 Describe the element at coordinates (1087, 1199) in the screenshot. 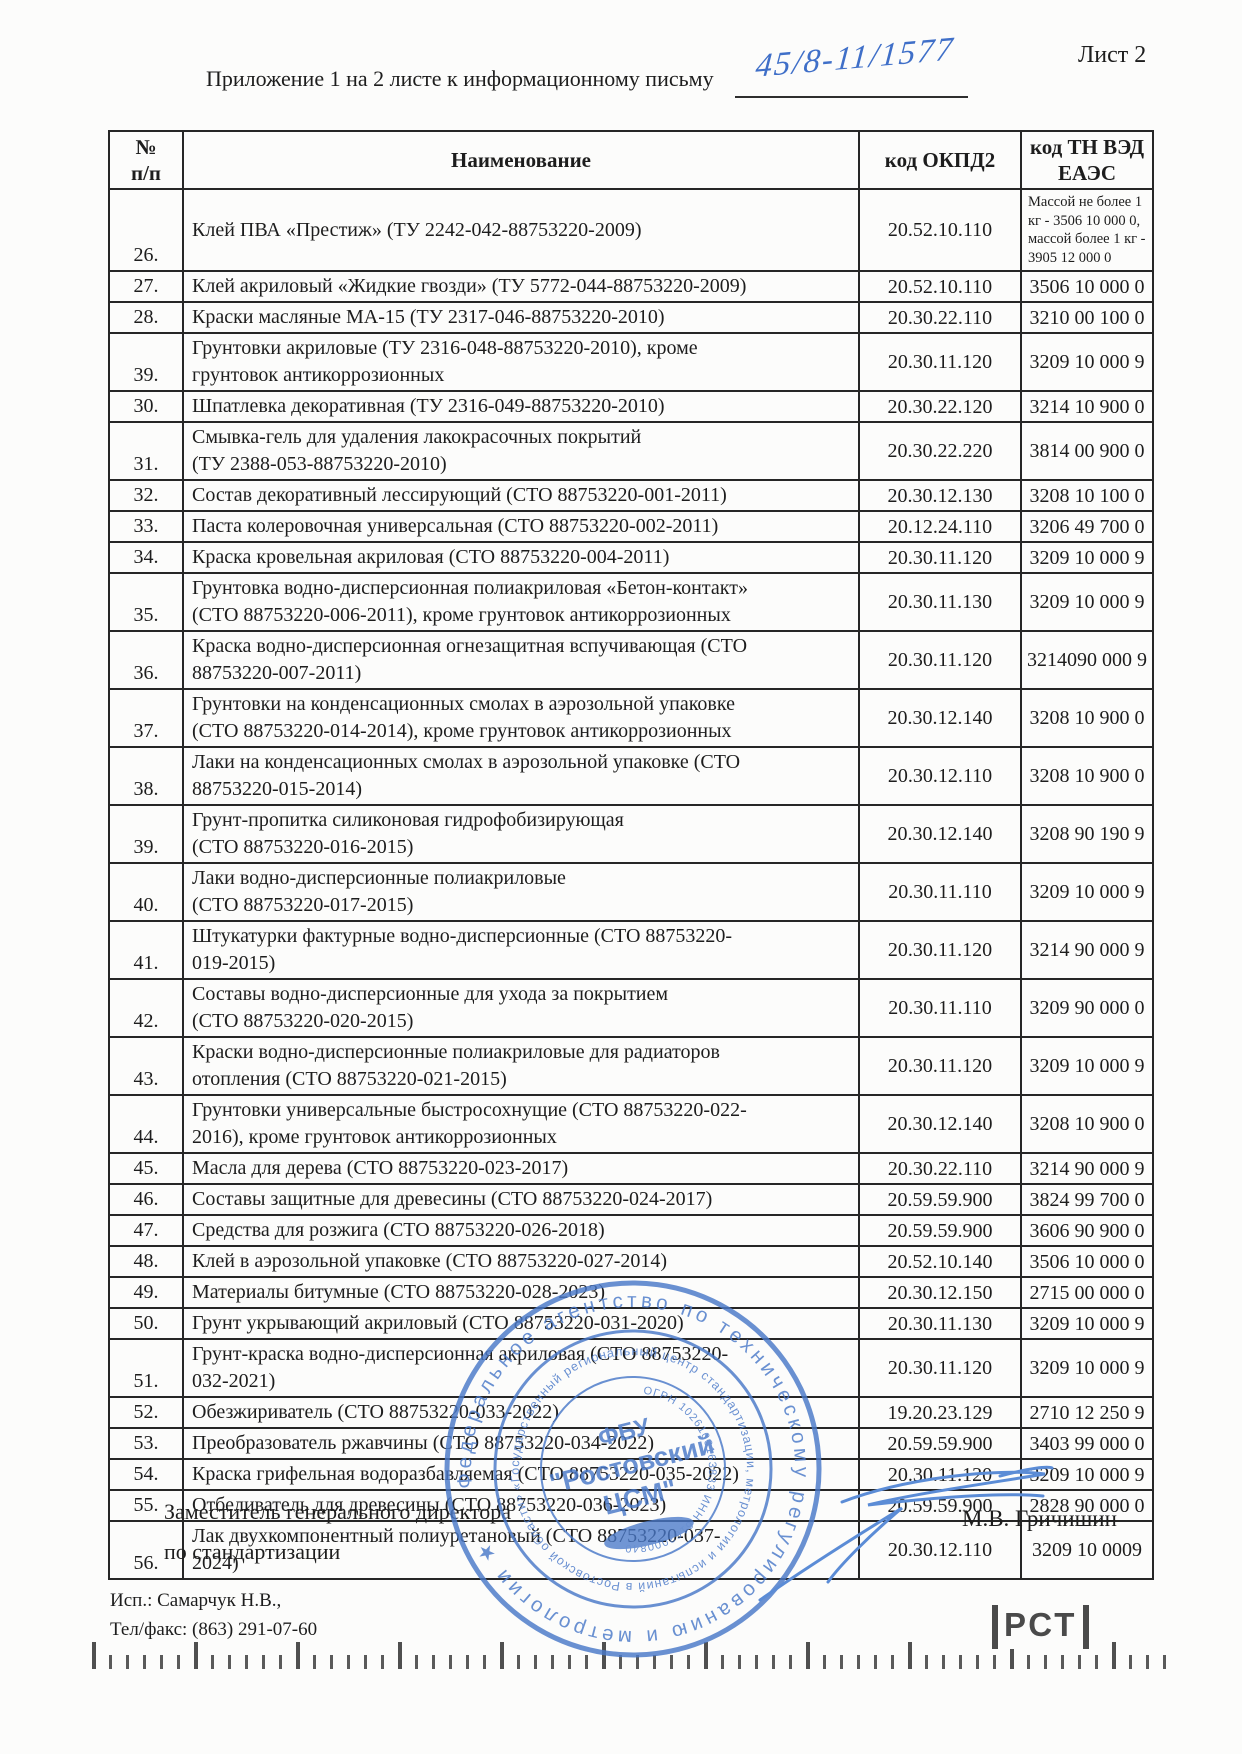

I see `row-tnved-code: 3824 99 700 0` at that location.